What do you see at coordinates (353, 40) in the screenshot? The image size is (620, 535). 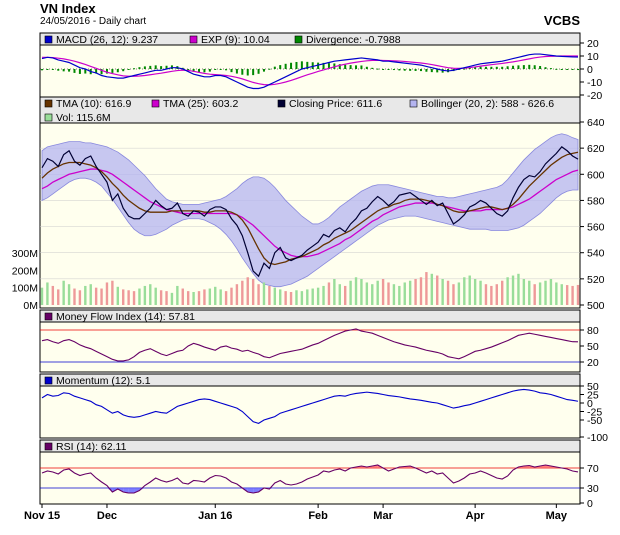 I see `macd-panel-legend-label: Divergence: -0.7988` at bounding box center [353, 40].